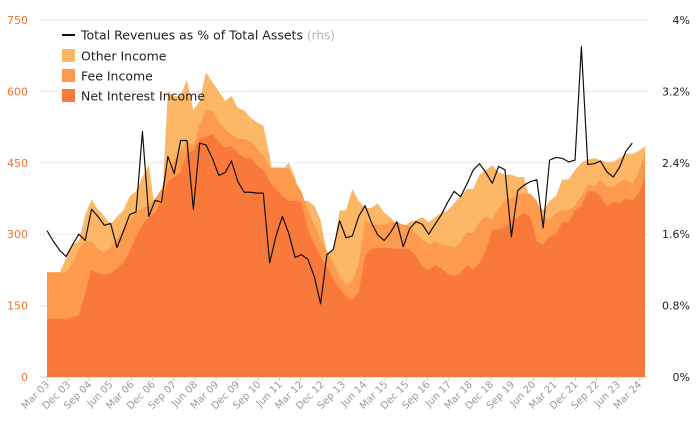 The image size is (700, 433). I want to click on y-right-tick-label: 0%, so click(681, 377).